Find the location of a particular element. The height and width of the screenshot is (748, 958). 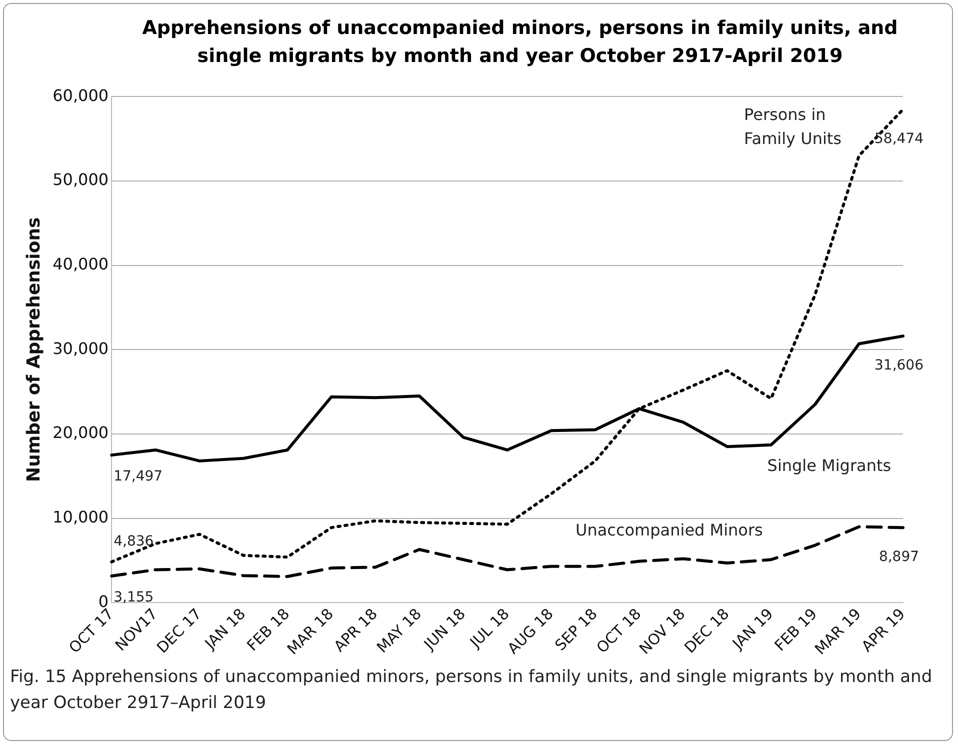

data-label: 4,836 is located at coordinates (134, 541).